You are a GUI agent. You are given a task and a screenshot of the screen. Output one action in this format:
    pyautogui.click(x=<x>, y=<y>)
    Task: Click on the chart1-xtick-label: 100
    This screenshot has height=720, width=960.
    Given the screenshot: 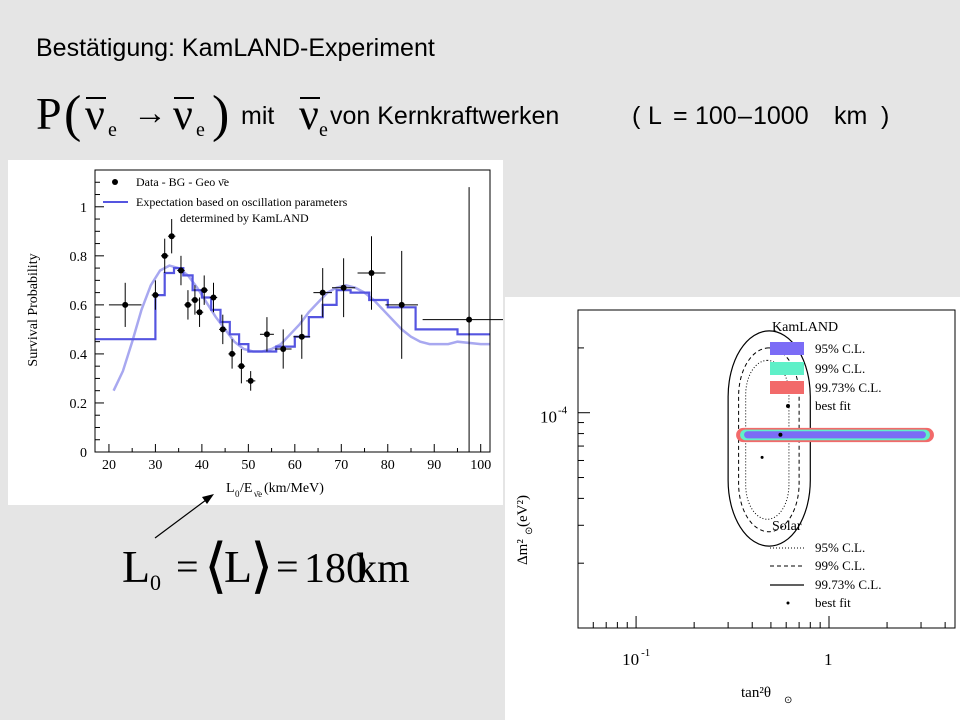 What is the action you would take?
    pyautogui.click(x=480, y=465)
    